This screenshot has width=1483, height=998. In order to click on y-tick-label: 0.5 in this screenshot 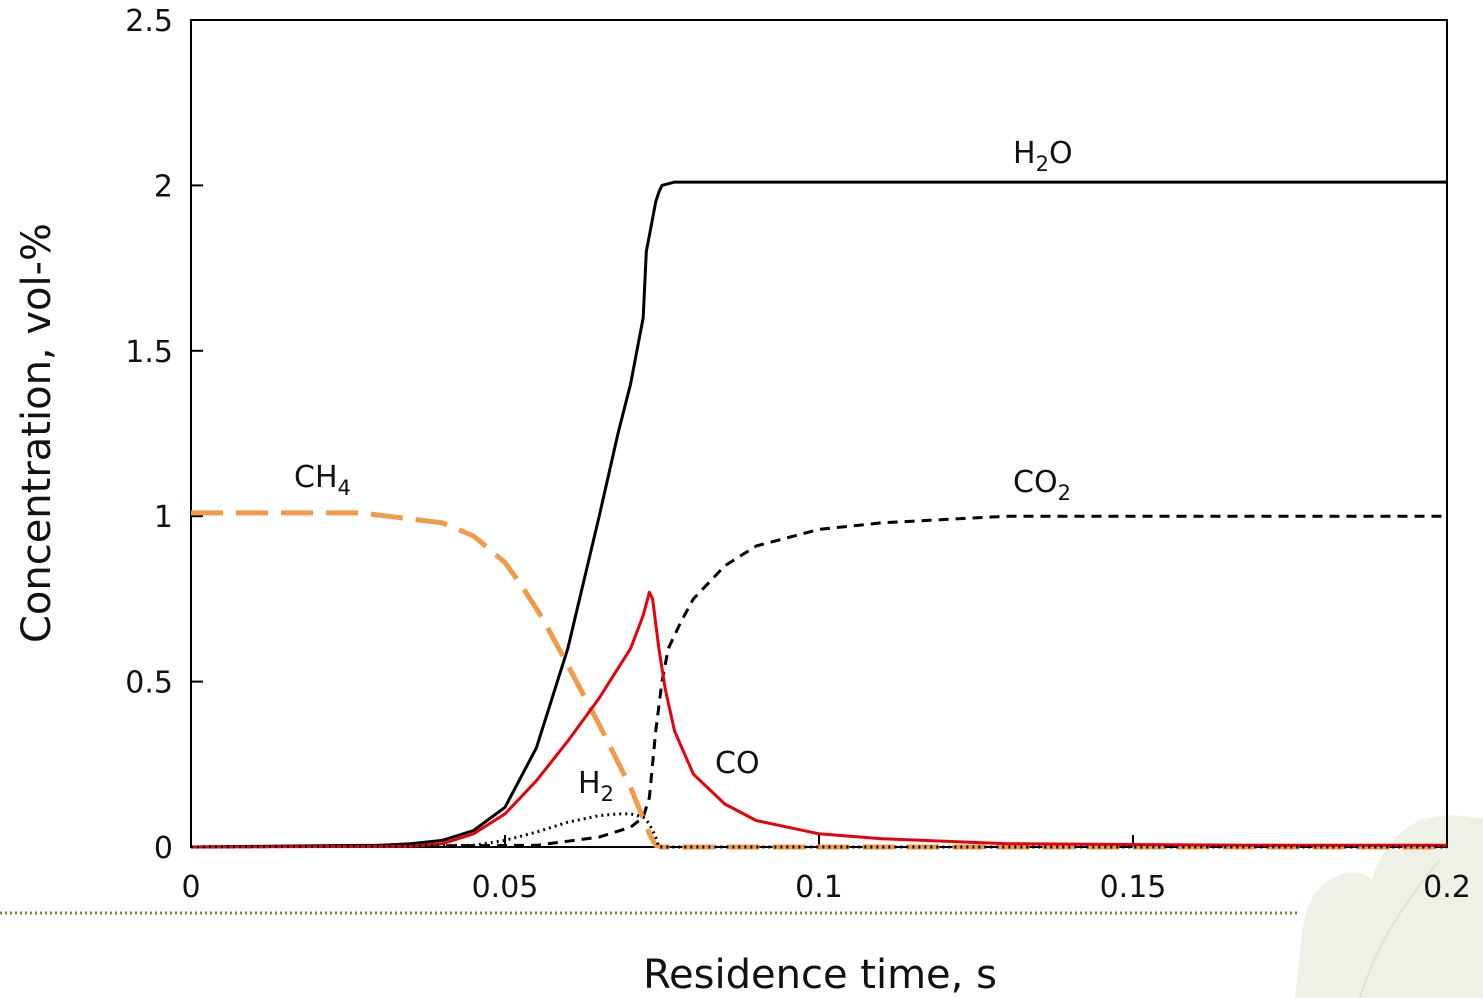, I will do `click(149, 683)`.